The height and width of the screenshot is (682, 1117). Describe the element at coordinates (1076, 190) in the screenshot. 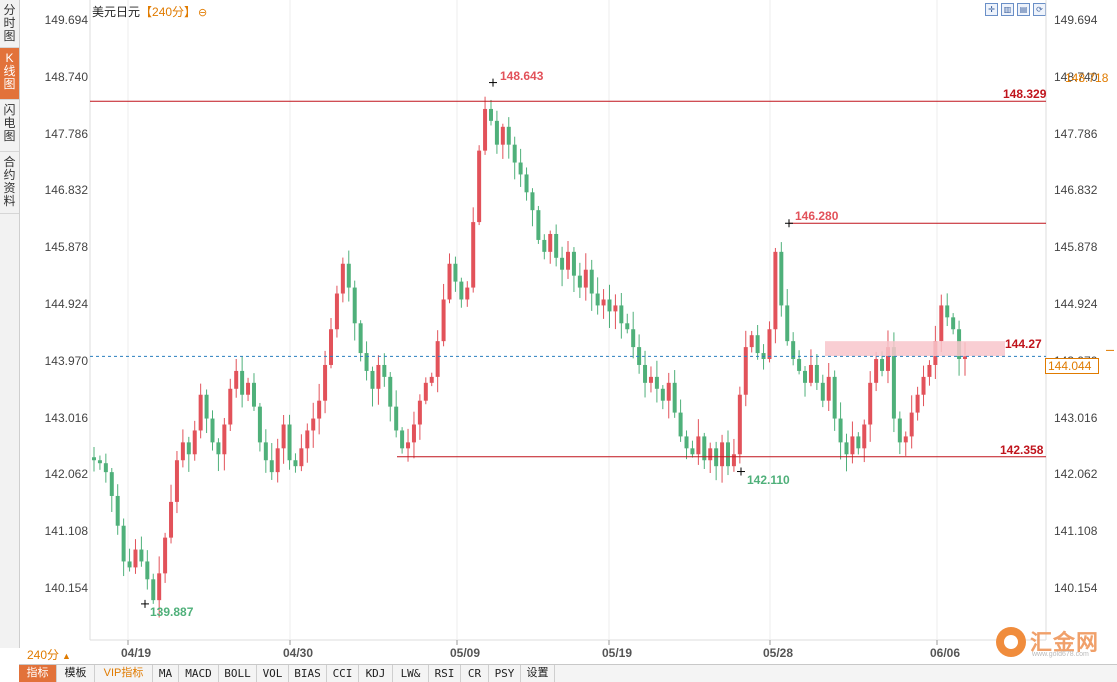

I see `y-tick-right: 146.832` at that location.